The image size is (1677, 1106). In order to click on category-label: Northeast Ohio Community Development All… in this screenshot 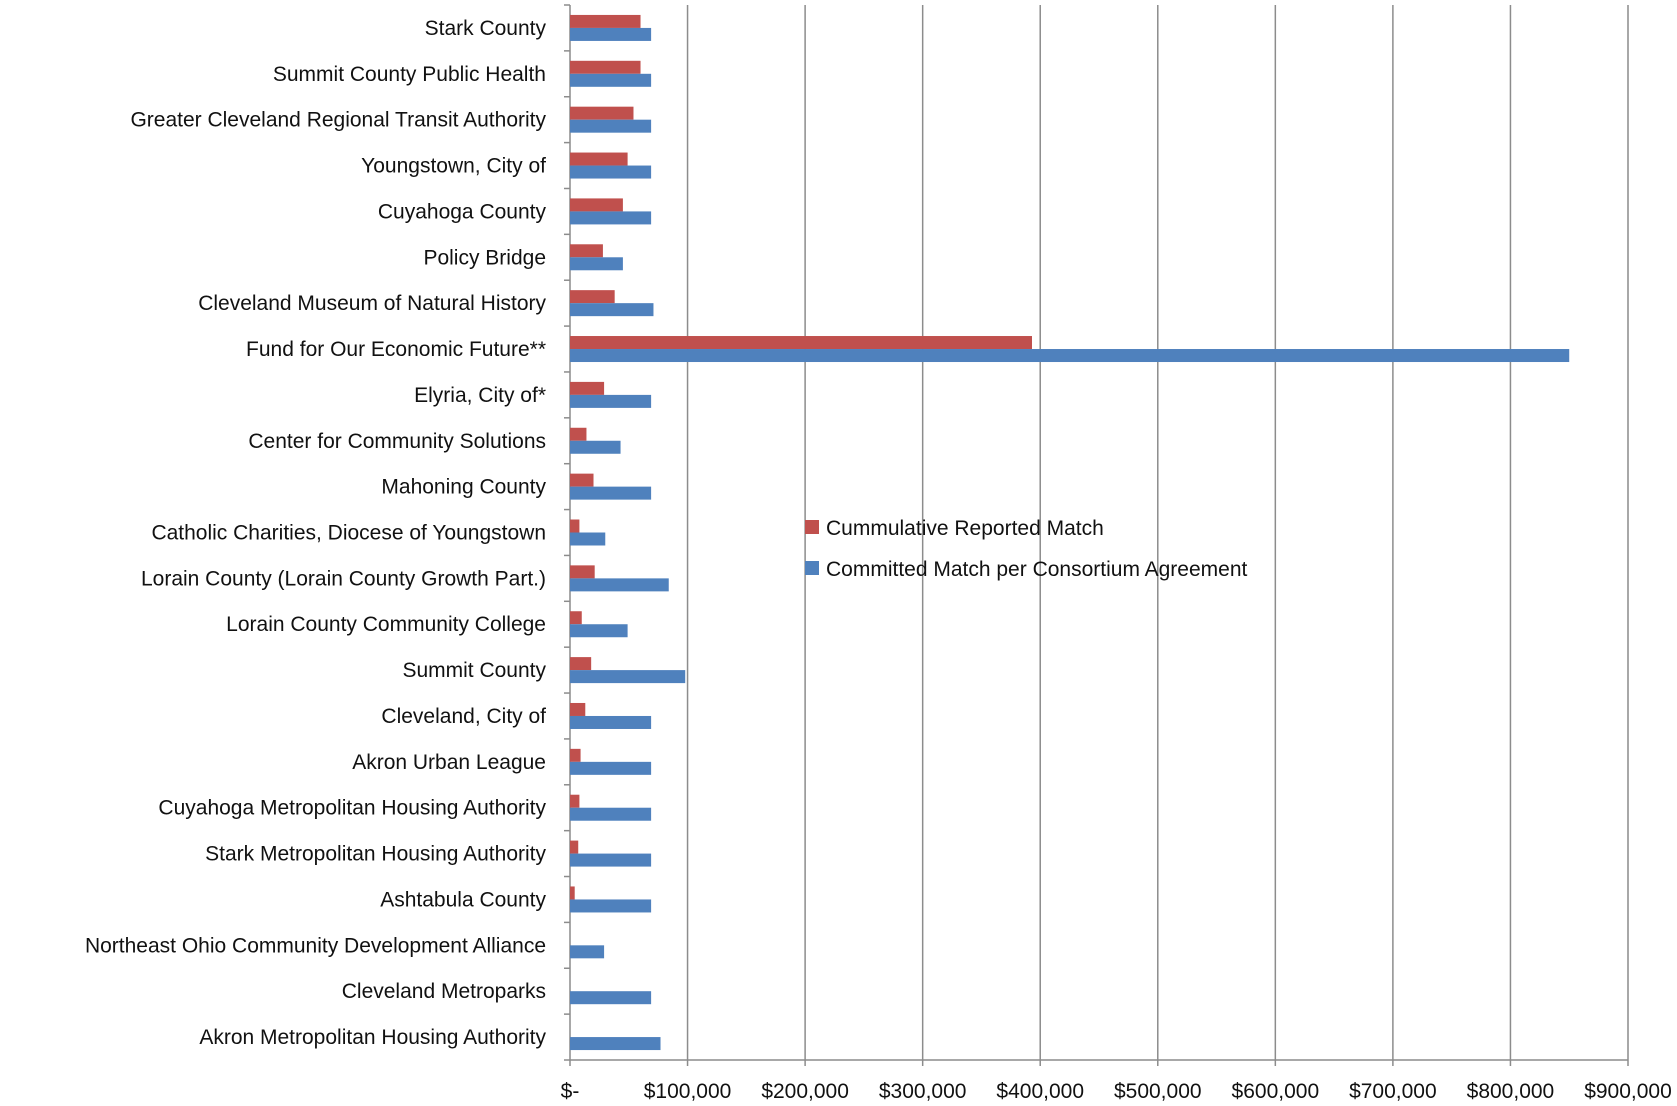, I will do `click(315, 945)`.